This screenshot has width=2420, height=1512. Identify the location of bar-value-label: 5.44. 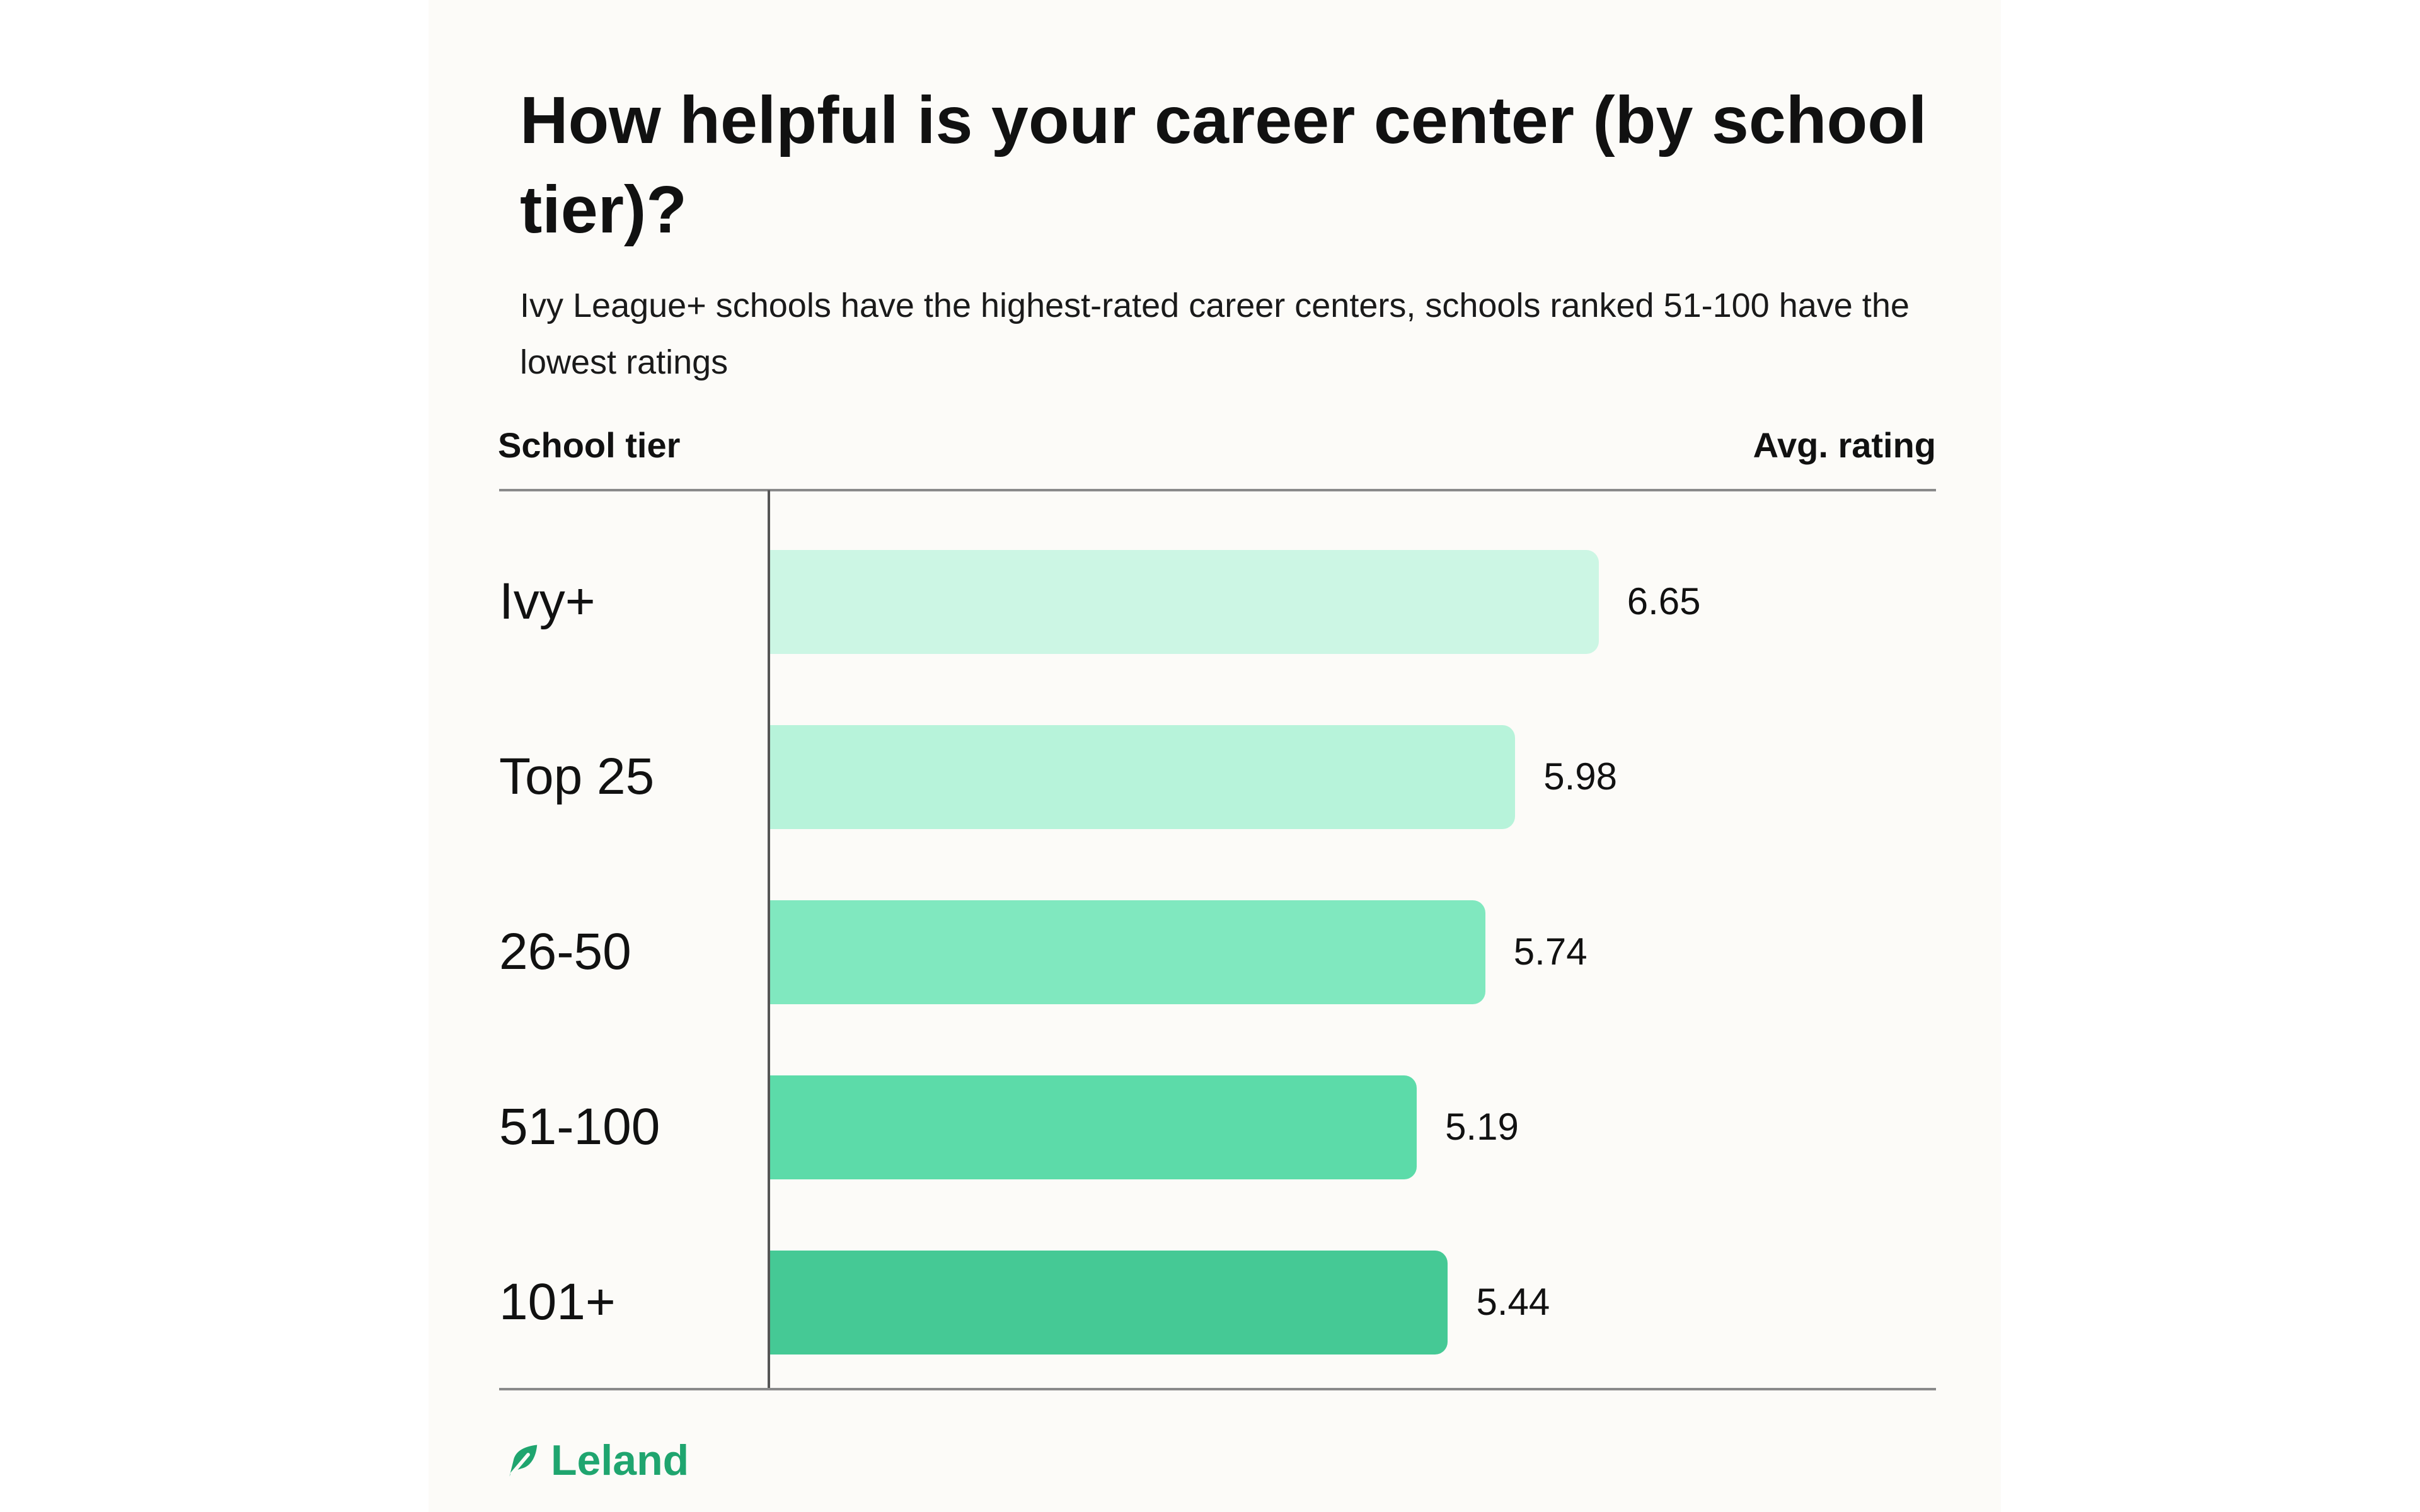
(1513, 1302).